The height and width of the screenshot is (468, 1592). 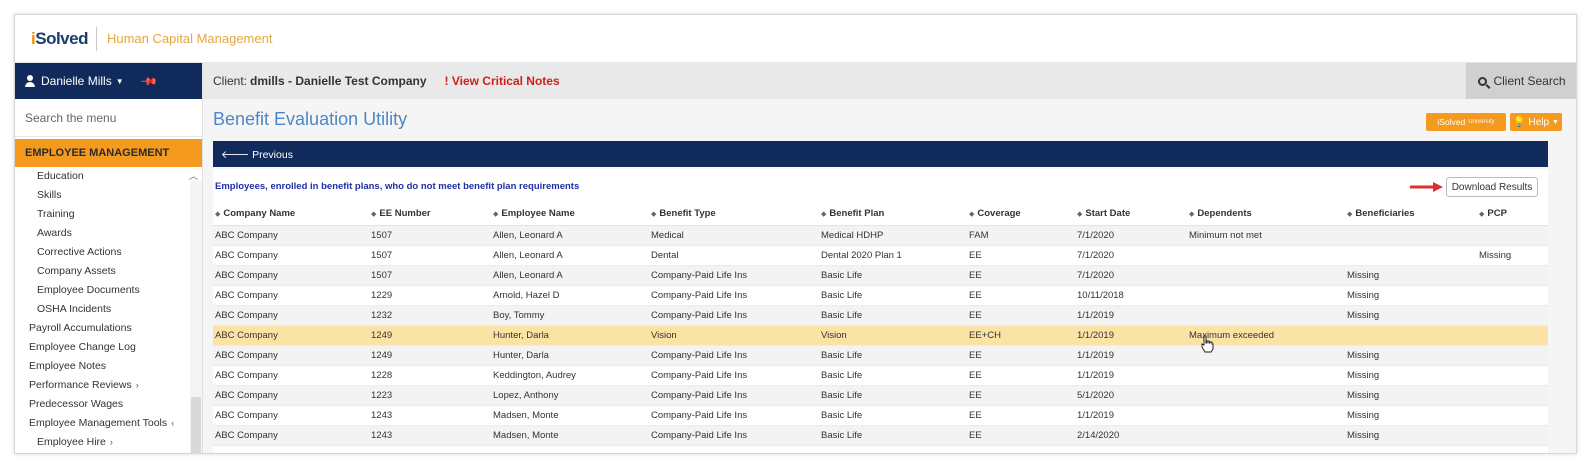 What do you see at coordinates (108, 347) in the screenshot?
I see `sidebar-item: Employee Change Log` at bounding box center [108, 347].